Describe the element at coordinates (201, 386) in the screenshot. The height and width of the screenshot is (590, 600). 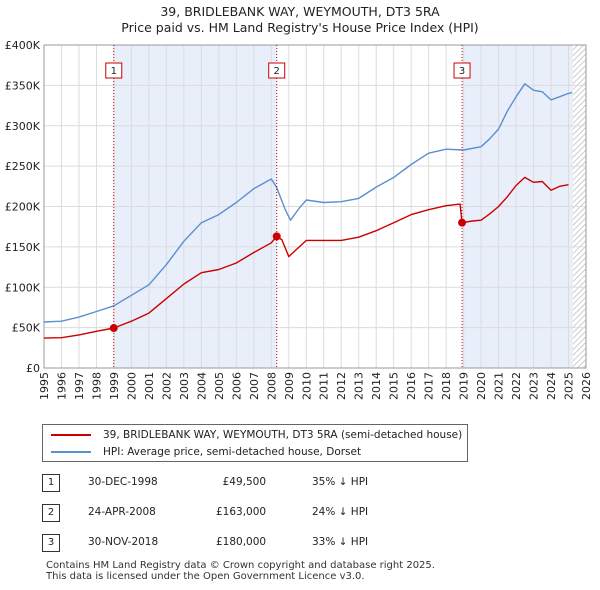
I see `x-tick-label: 2004` at that location.